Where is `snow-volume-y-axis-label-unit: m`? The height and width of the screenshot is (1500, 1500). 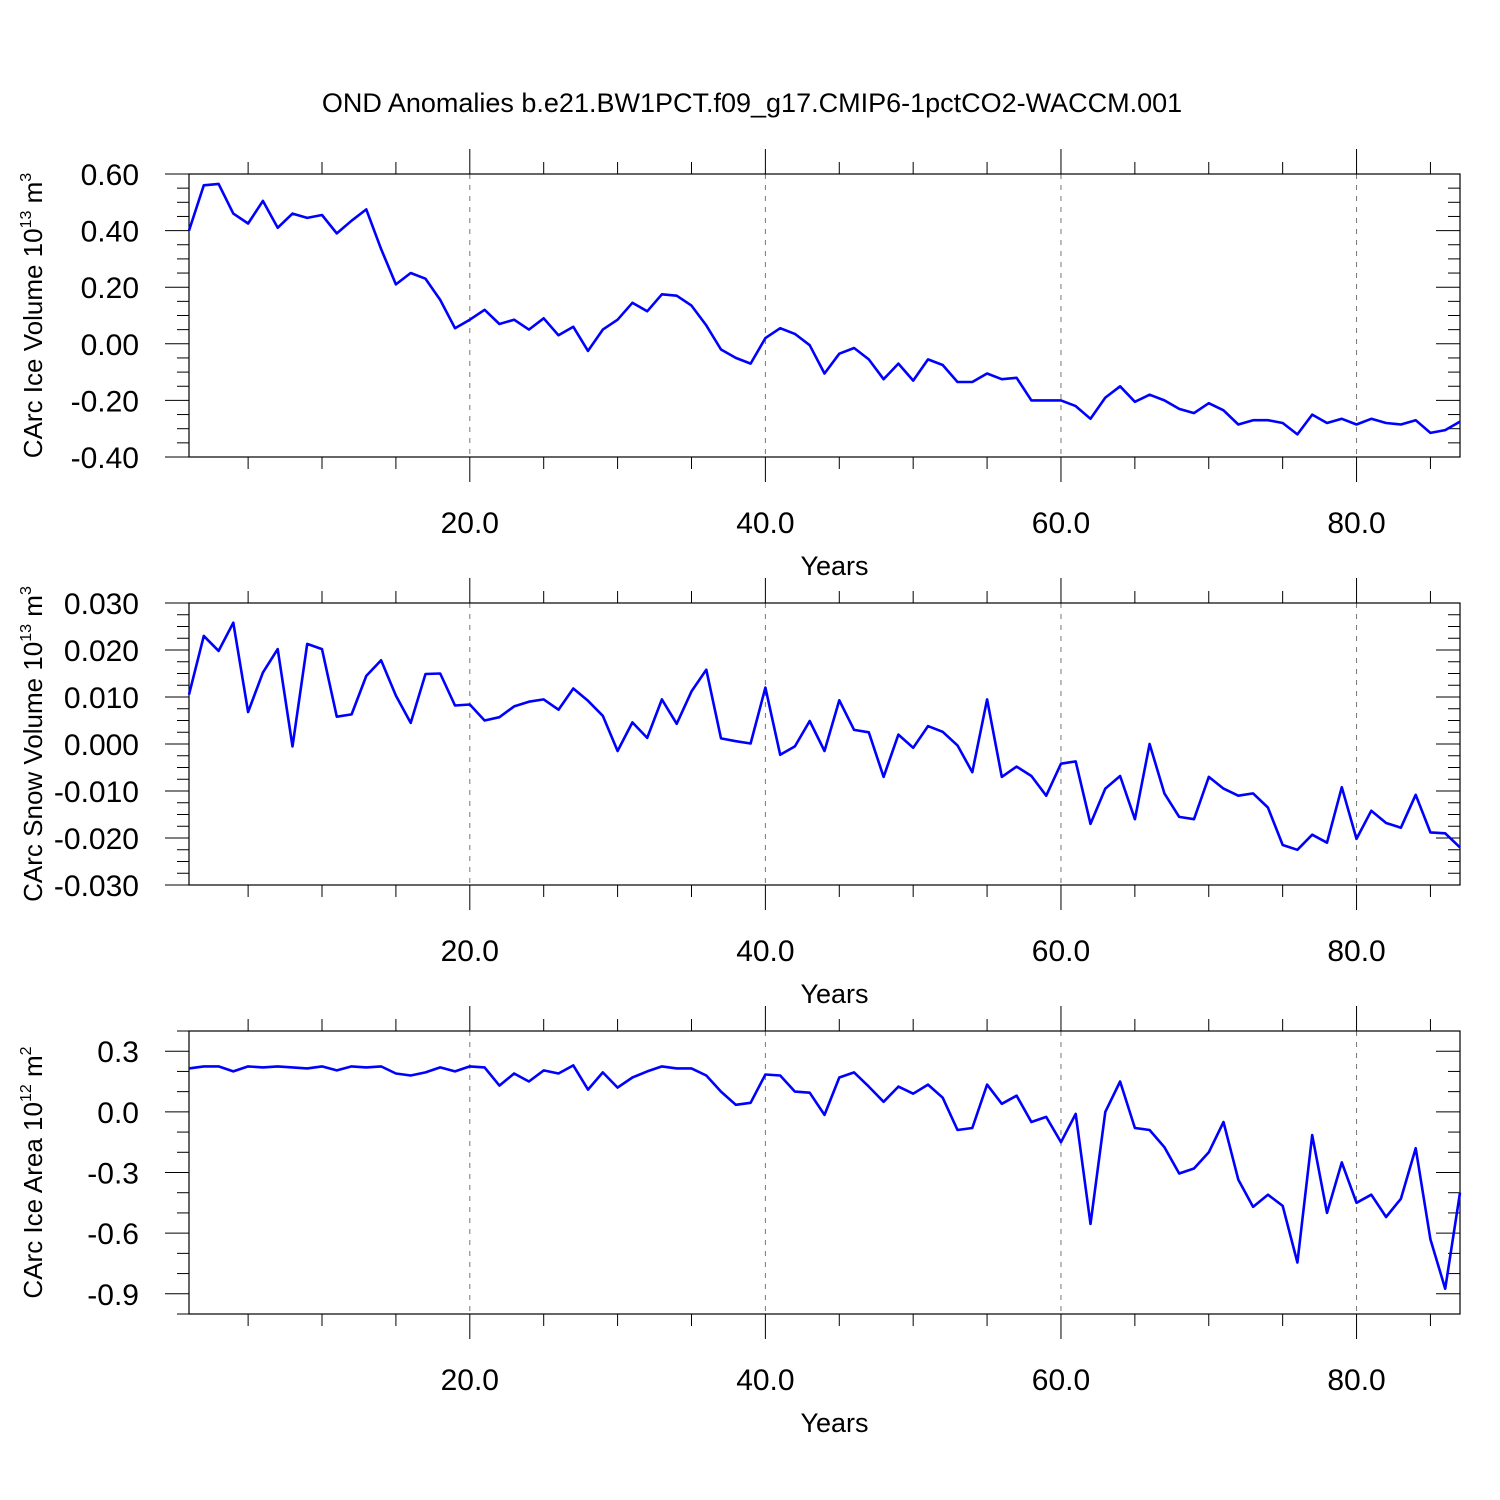
snow-volume-y-axis-label-unit: m is located at coordinates (33, 609).